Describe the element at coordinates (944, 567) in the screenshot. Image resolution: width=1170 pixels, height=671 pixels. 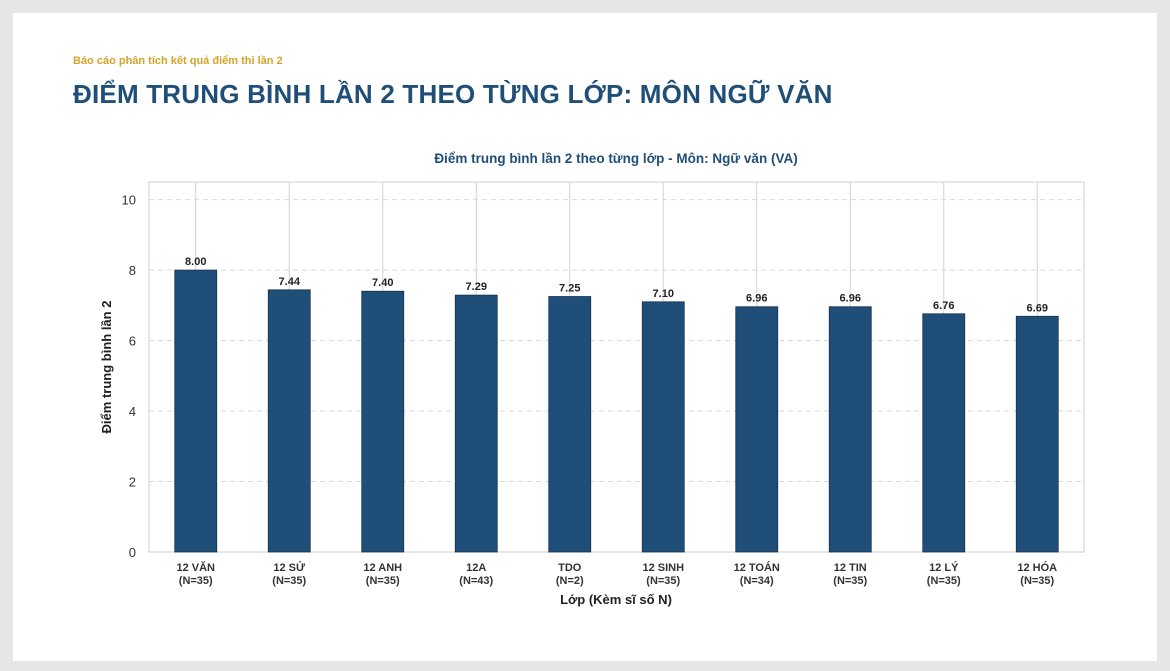
I see `x-tick-label: 12 LÝ` at that location.